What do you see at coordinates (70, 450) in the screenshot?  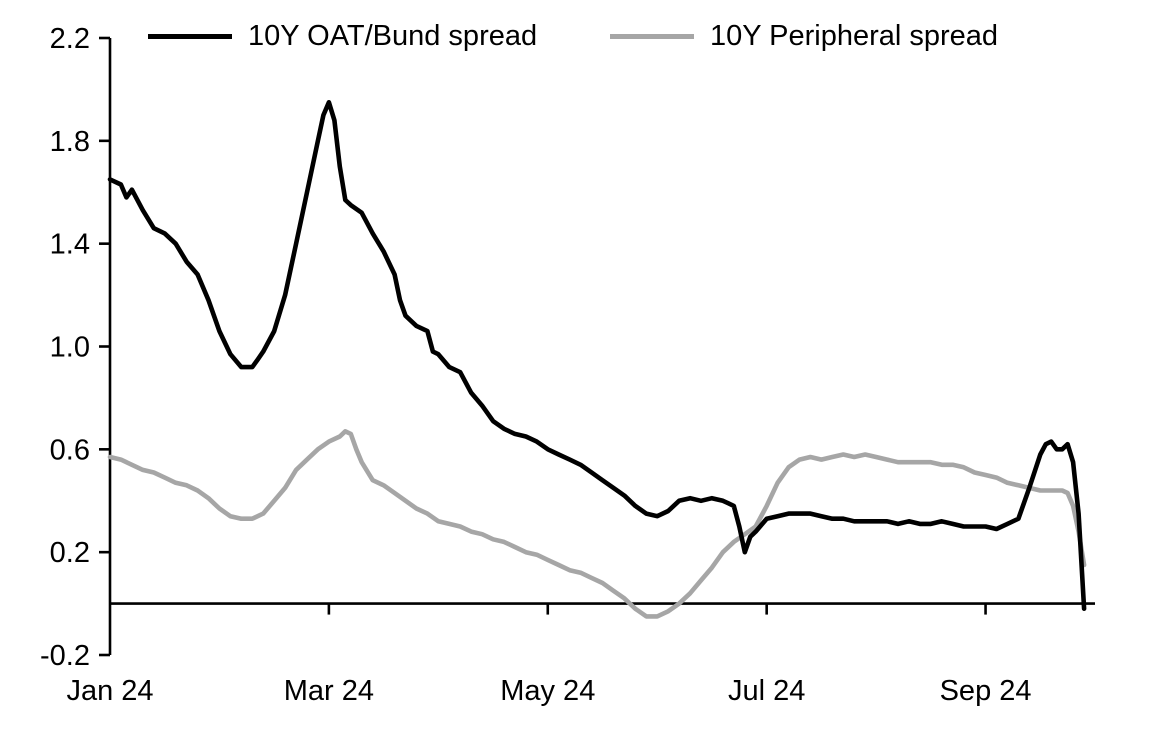 I see `y-tick-label: 0.6` at bounding box center [70, 450].